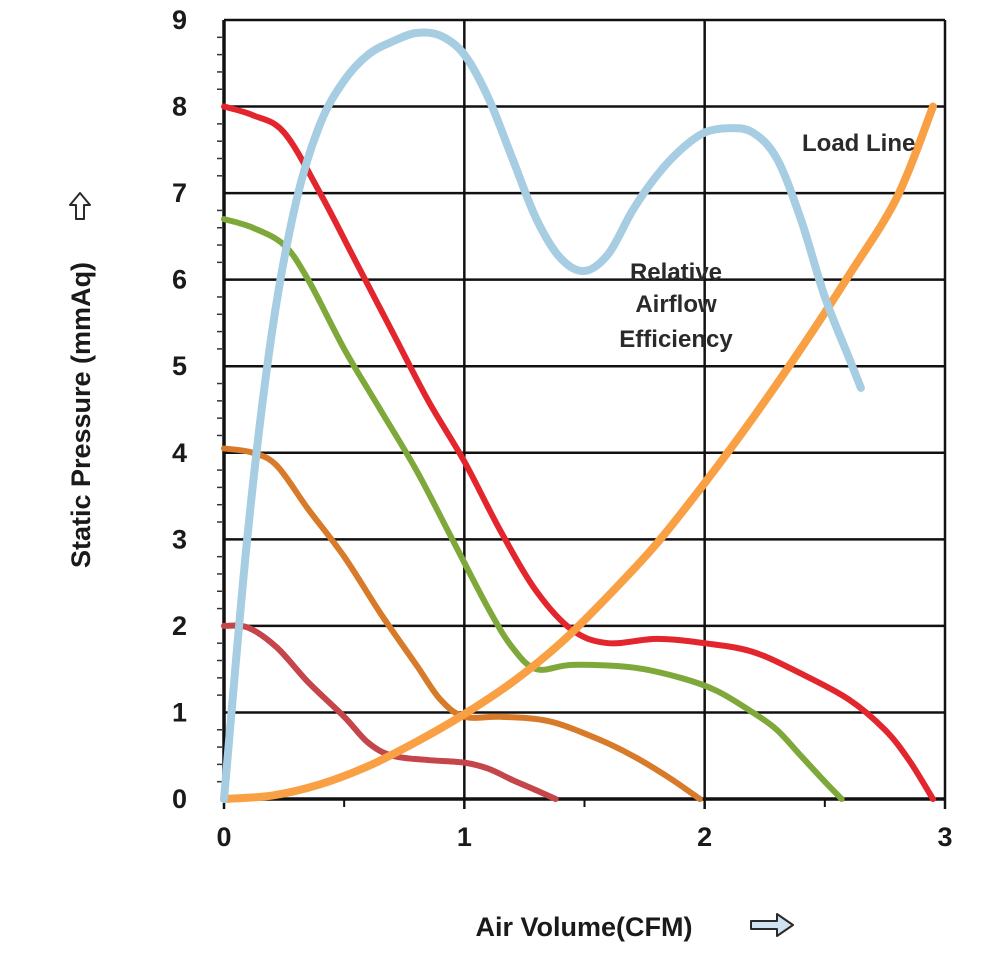 The width and height of the screenshot is (1000, 959). What do you see at coordinates (676, 304) in the screenshot?
I see `efficiency-label-line2: Airflow` at bounding box center [676, 304].